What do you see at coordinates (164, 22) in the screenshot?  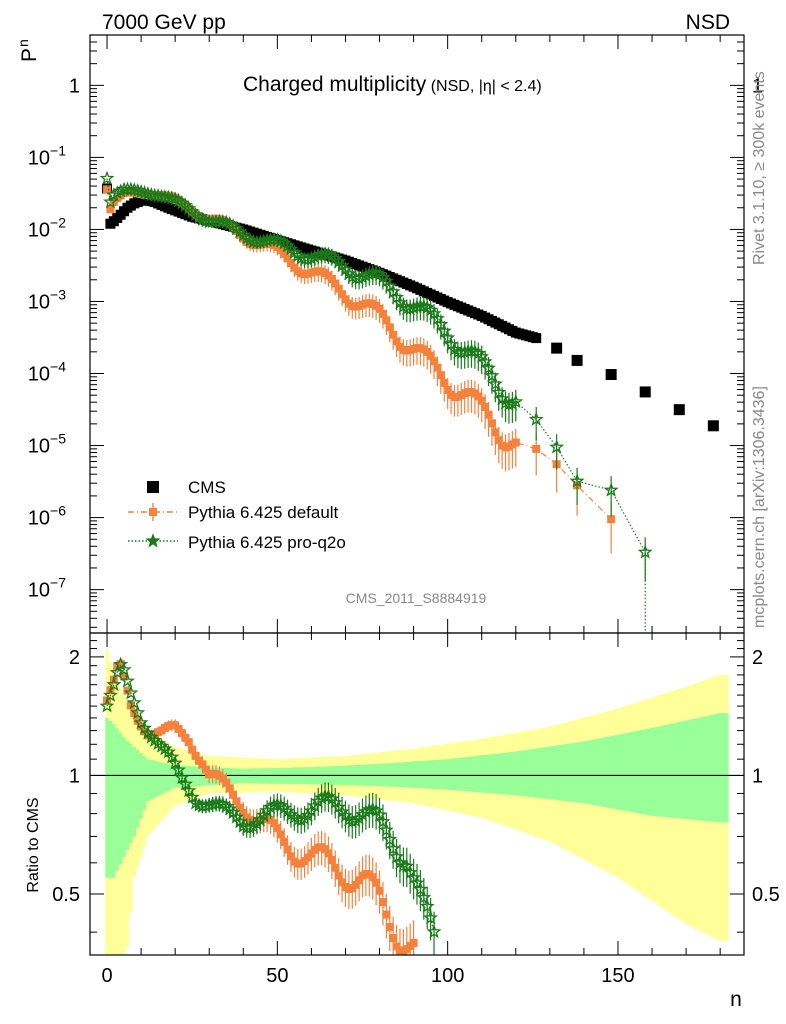 I see `energy-label: 7000 GeV pp` at bounding box center [164, 22].